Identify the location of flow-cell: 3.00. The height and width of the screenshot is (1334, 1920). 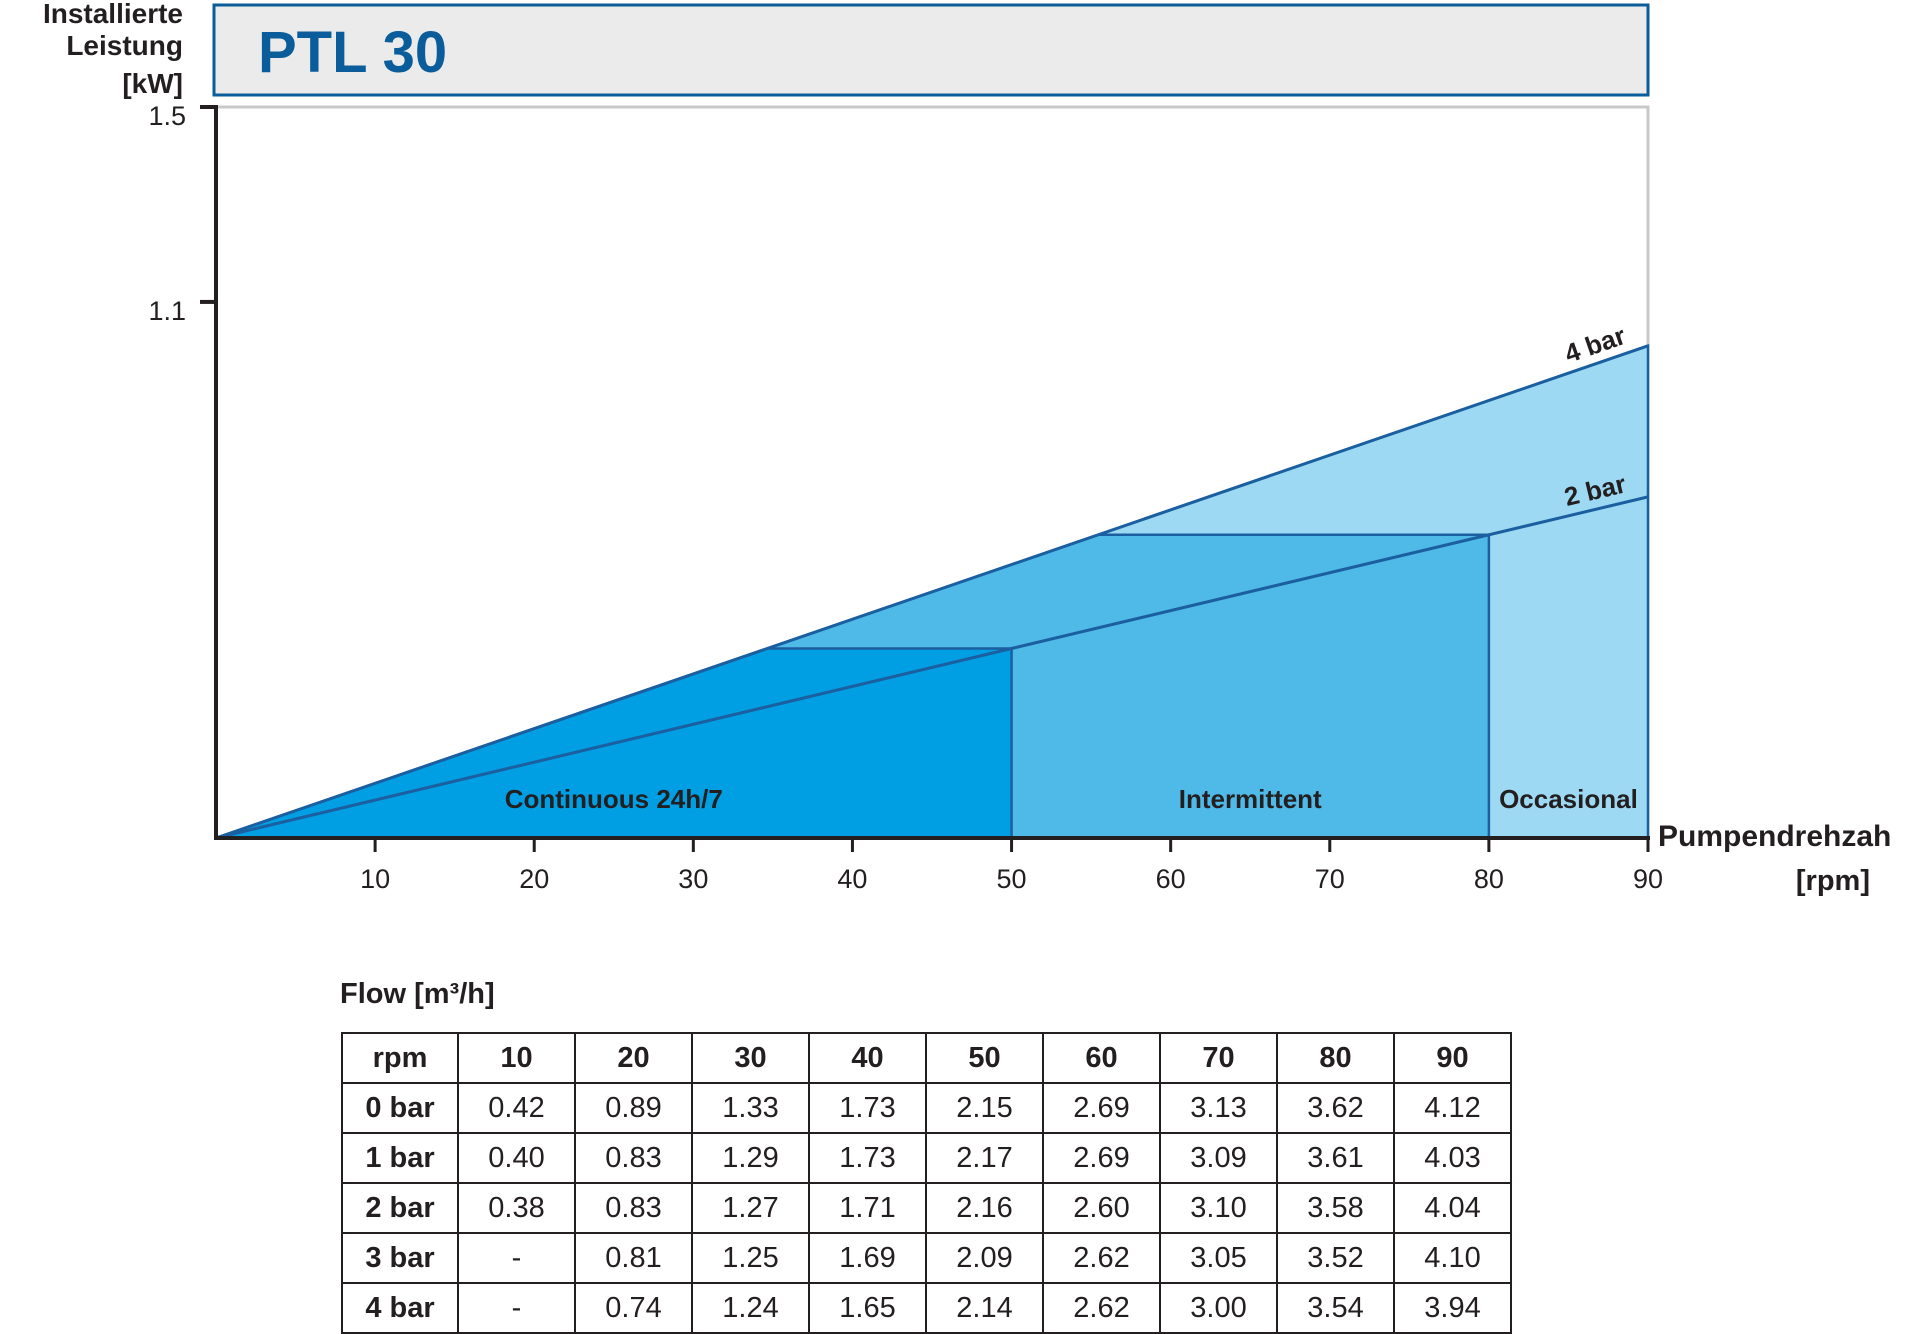
(1218, 1308).